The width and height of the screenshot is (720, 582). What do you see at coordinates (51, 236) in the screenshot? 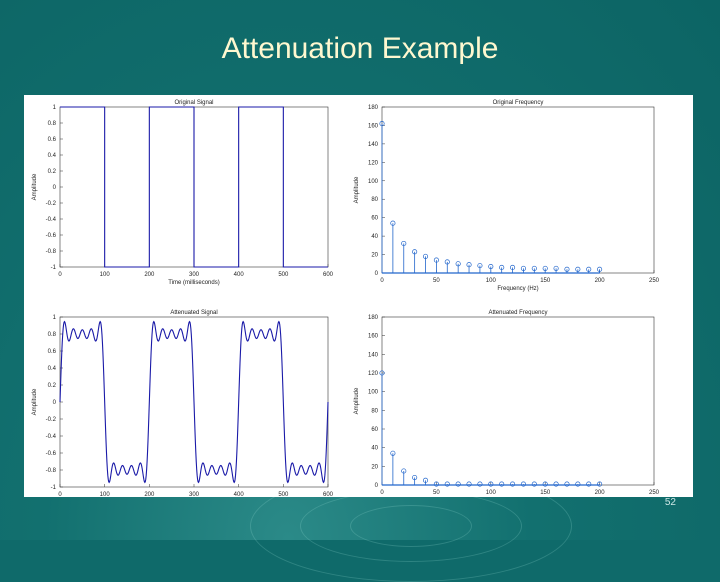
I see `y-tick-label: -0.6` at bounding box center [51, 236].